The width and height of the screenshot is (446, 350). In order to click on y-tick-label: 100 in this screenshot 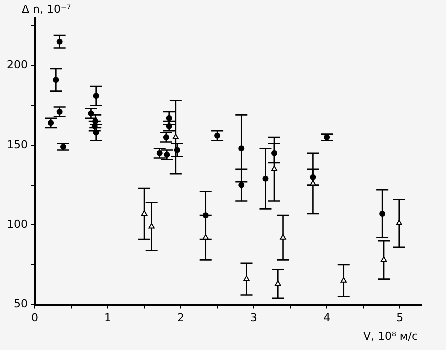, I will do `click(17, 224)`.